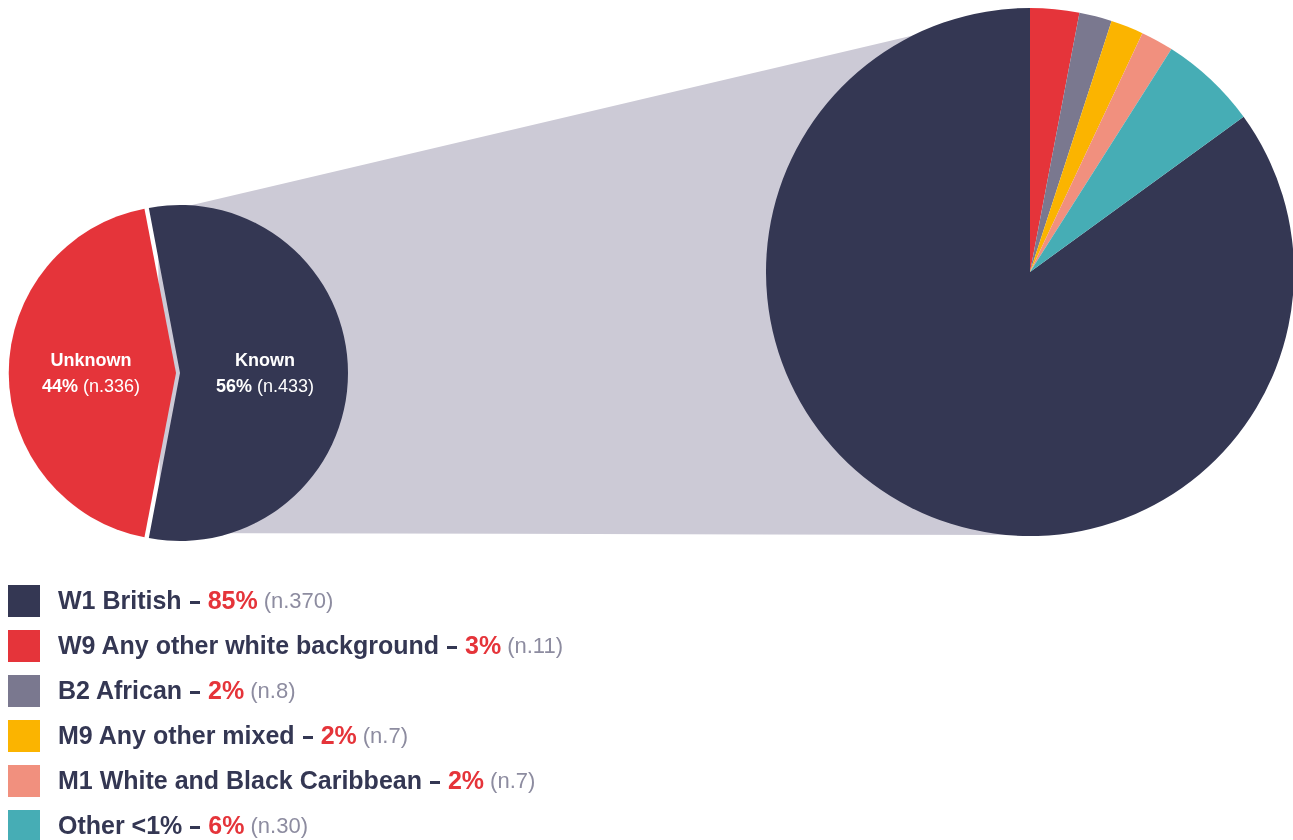  What do you see at coordinates (252, 690) in the screenshot?
I see `data-label: 2% (n.8)` at bounding box center [252, 690].